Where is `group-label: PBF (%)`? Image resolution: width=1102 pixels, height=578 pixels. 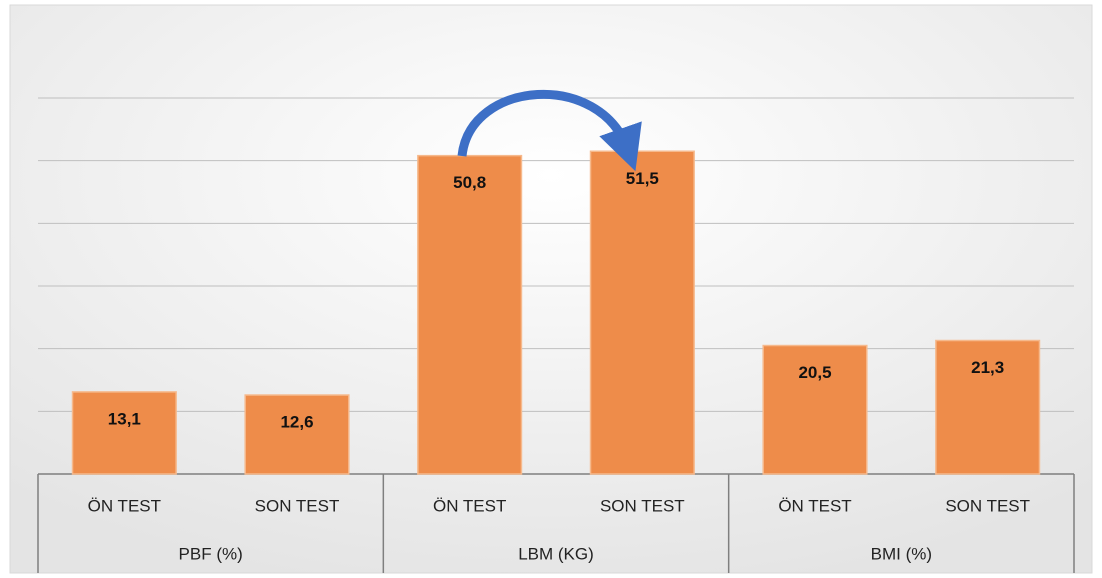 group-label: PBF (%) is located at coordinates (211, 553).